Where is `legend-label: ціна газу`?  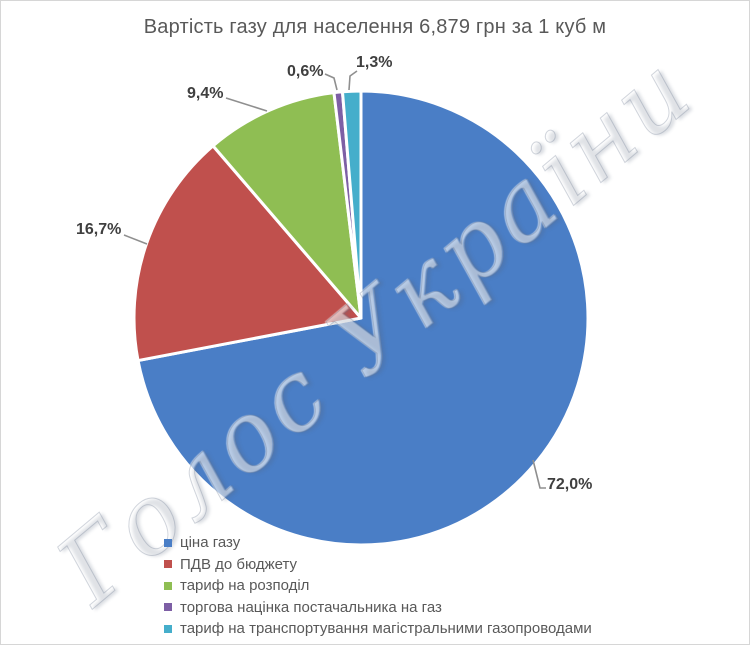
legend-label: ціна газу is located at coordinates (210, 543).